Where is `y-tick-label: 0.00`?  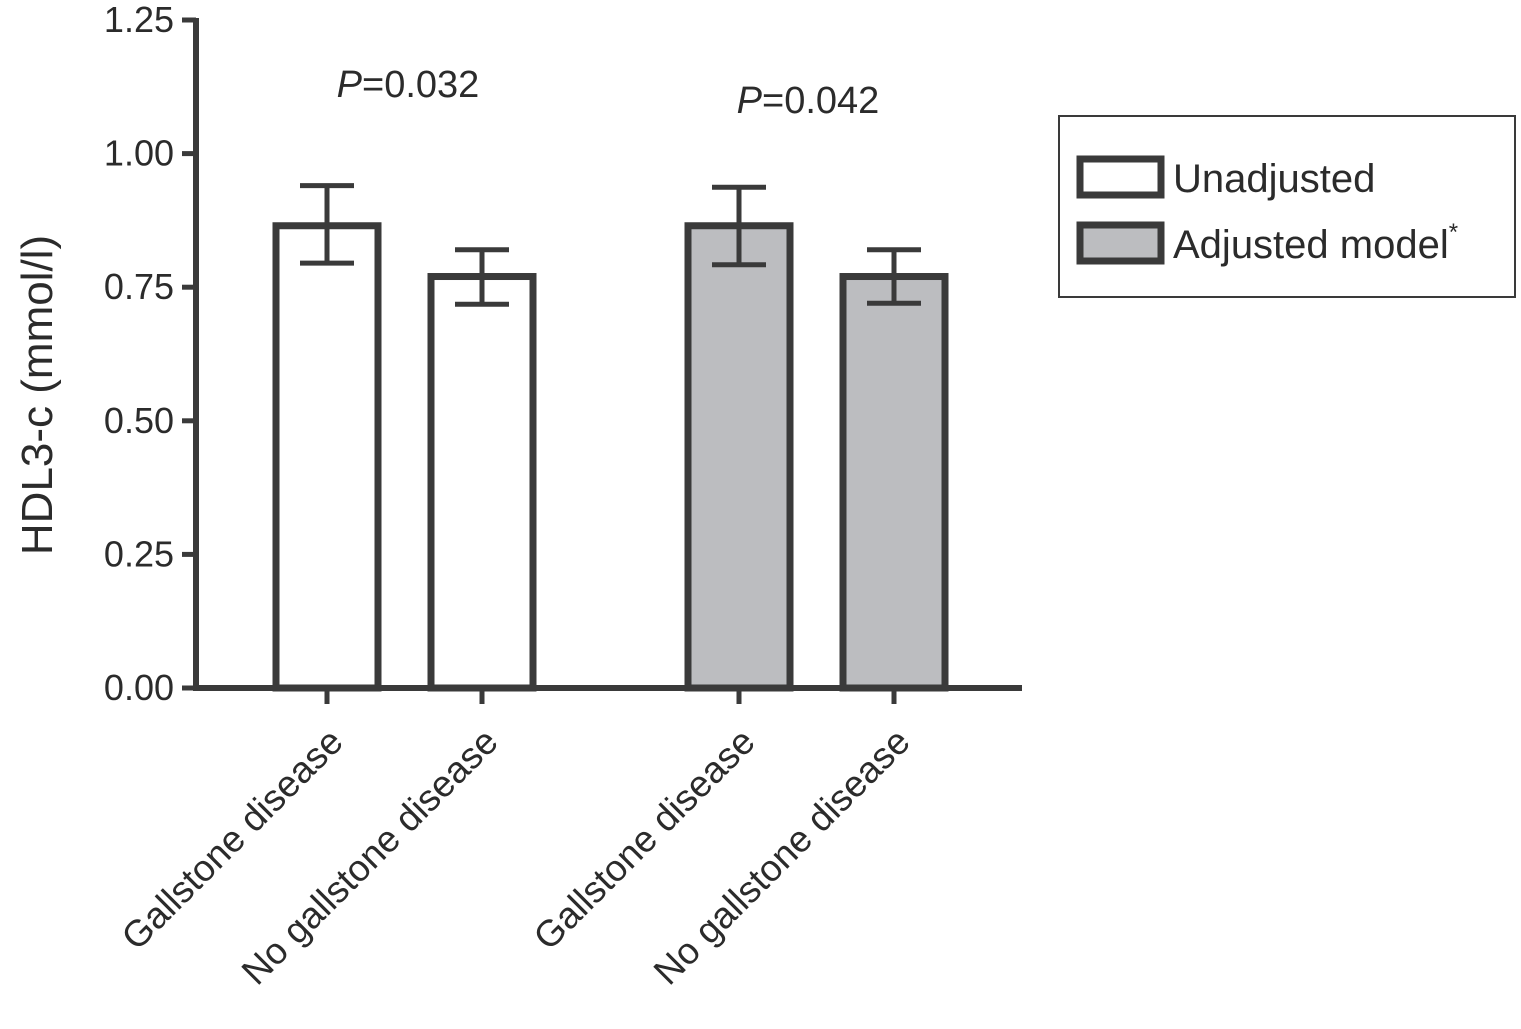 y-tick-label: 0.00 is located at coordinates (139, 687).